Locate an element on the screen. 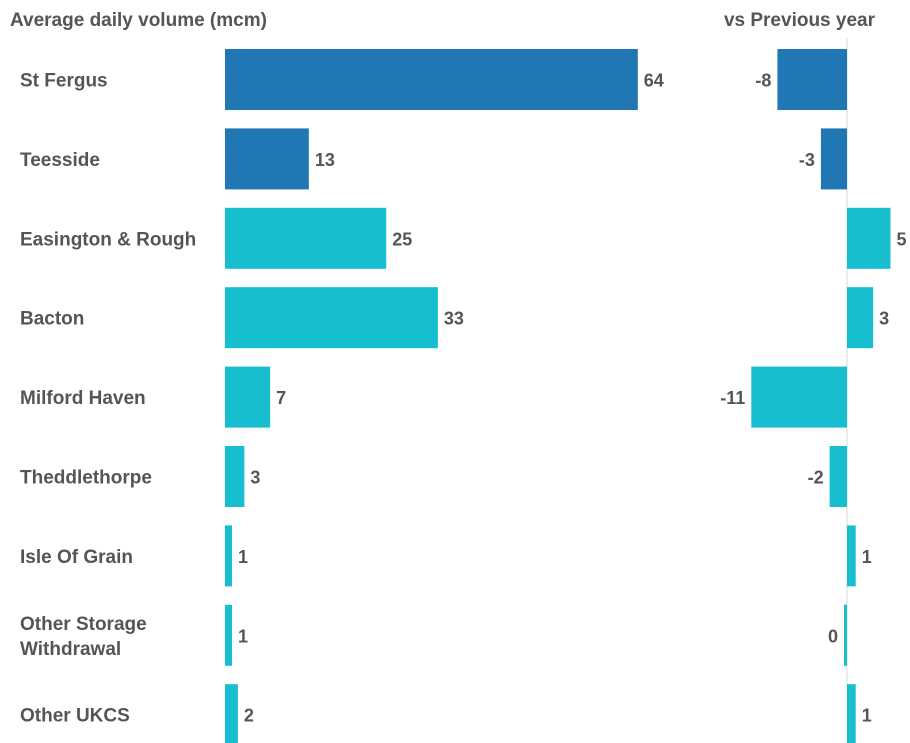  volume-value-label: 7 is located at coordinates (281, 398).